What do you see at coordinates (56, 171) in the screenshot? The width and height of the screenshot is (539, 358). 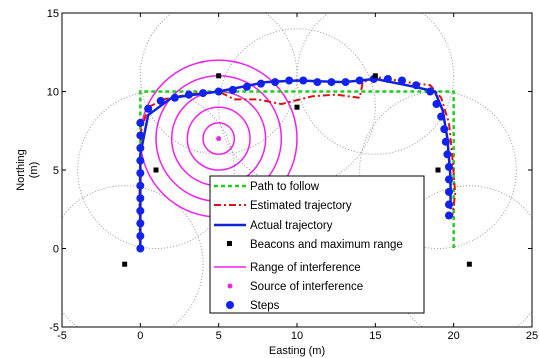 I see `y-tick-label-2: 5` at bounding box center [56, 171].